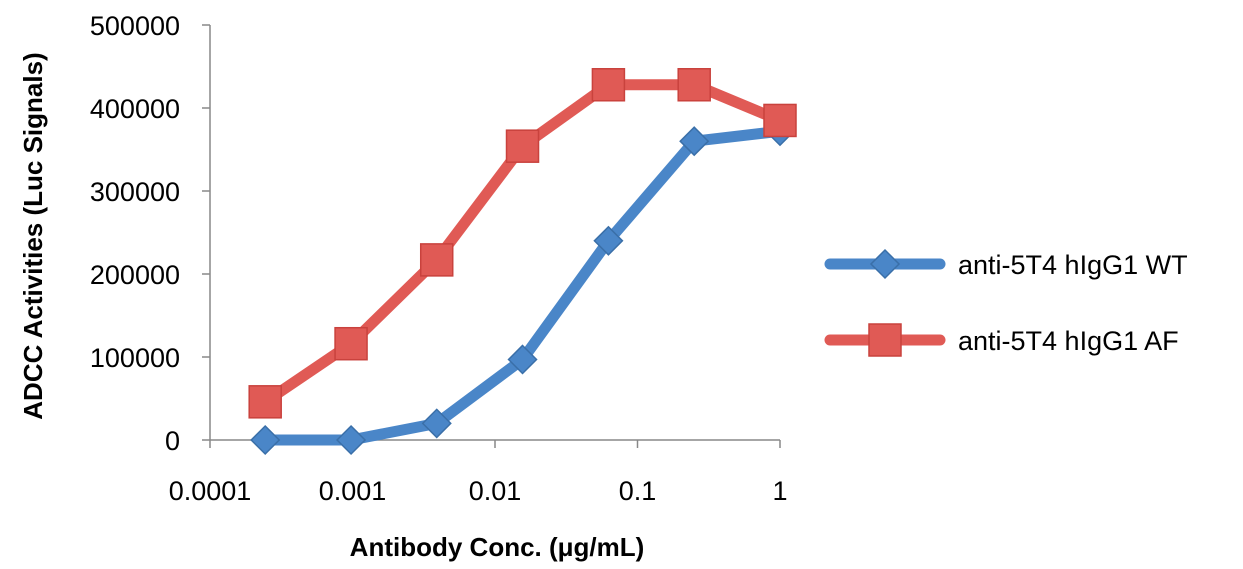 Image resolution: width=1243 pixels, height=569 pixels. Describe the element at coordinates (1068, 341) in the screenshot. I see `legend-label-af: anti-5T4 hIgG1 AF` at that location.